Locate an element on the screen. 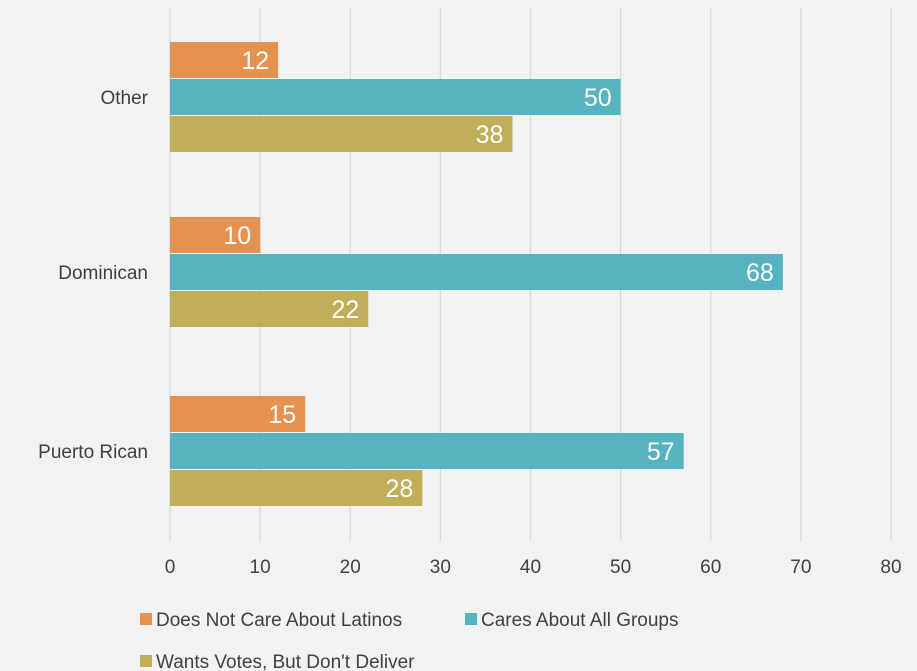 The width and height of the screenshot is (917, 671). data-label-other-series-1: 12 is located at coordinates (255, 61).